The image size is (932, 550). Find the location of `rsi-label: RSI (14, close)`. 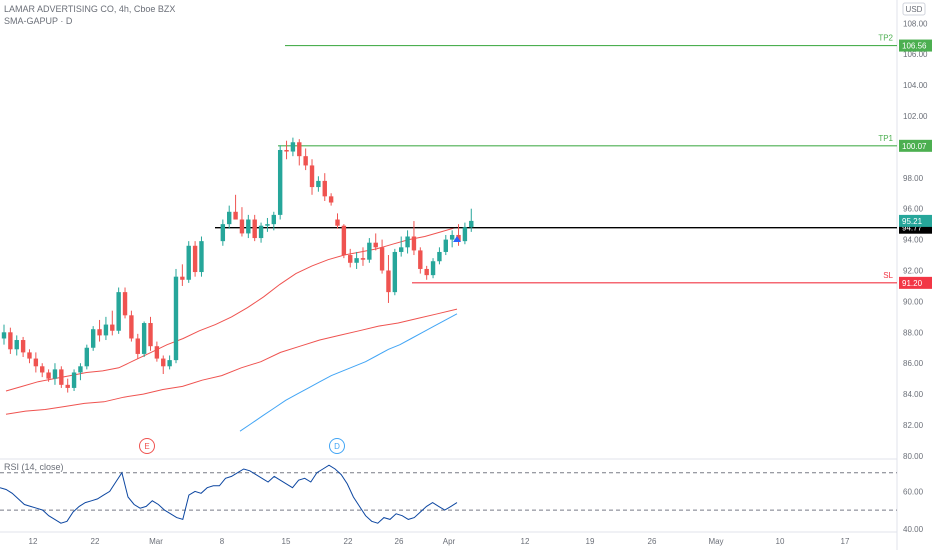

rsi-label: RSI (14, close) is located at coordinates (34, 467).